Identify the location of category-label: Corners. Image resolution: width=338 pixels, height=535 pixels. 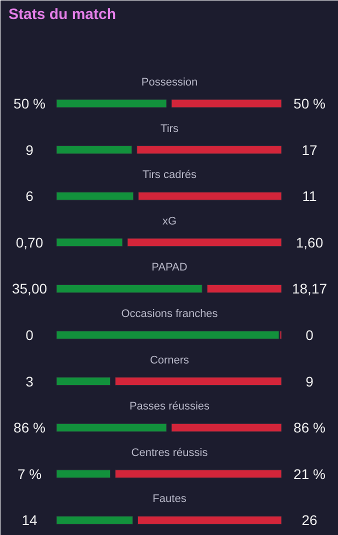
(170, 360).